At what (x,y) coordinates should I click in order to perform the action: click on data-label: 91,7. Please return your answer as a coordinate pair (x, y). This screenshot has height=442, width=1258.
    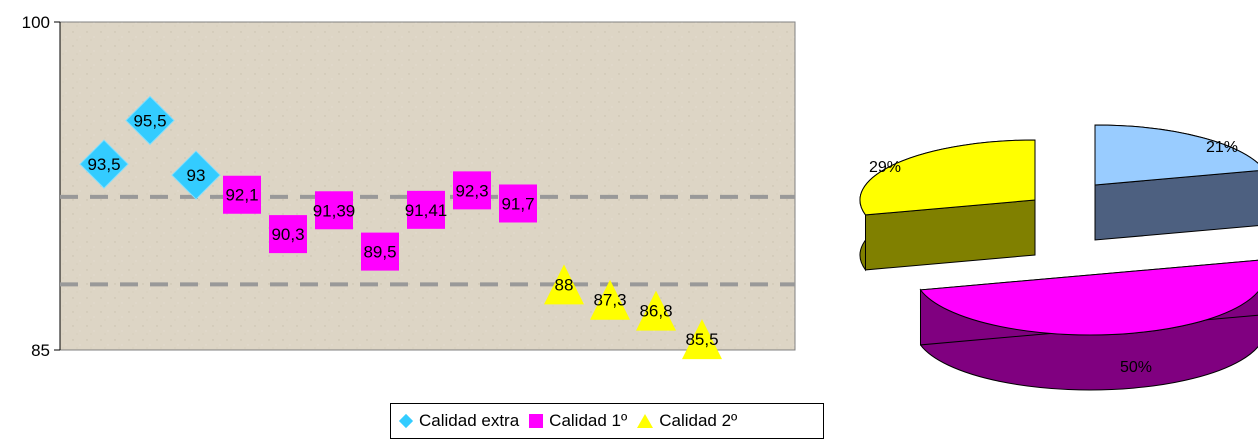
    Looking at the image, I should click on (517, 203).